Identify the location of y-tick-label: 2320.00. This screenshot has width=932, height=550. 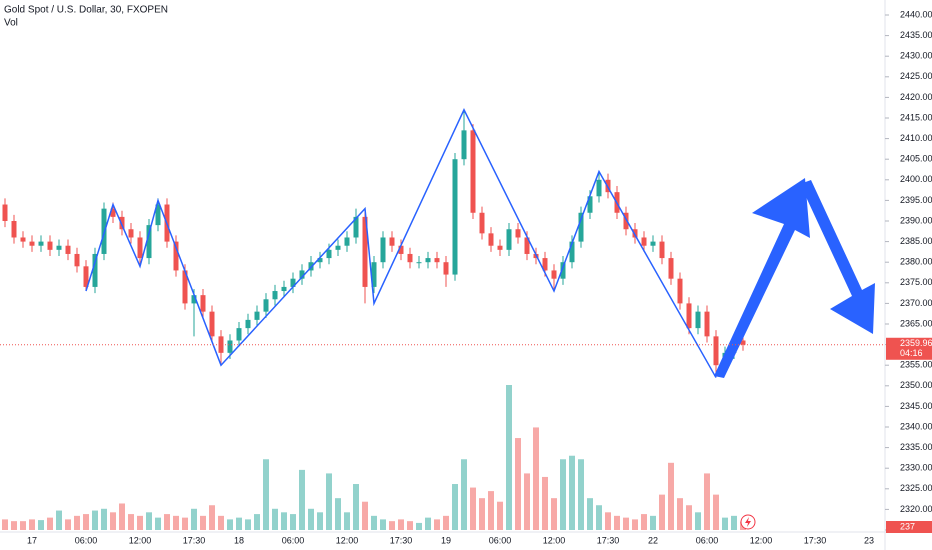
(916, 509).